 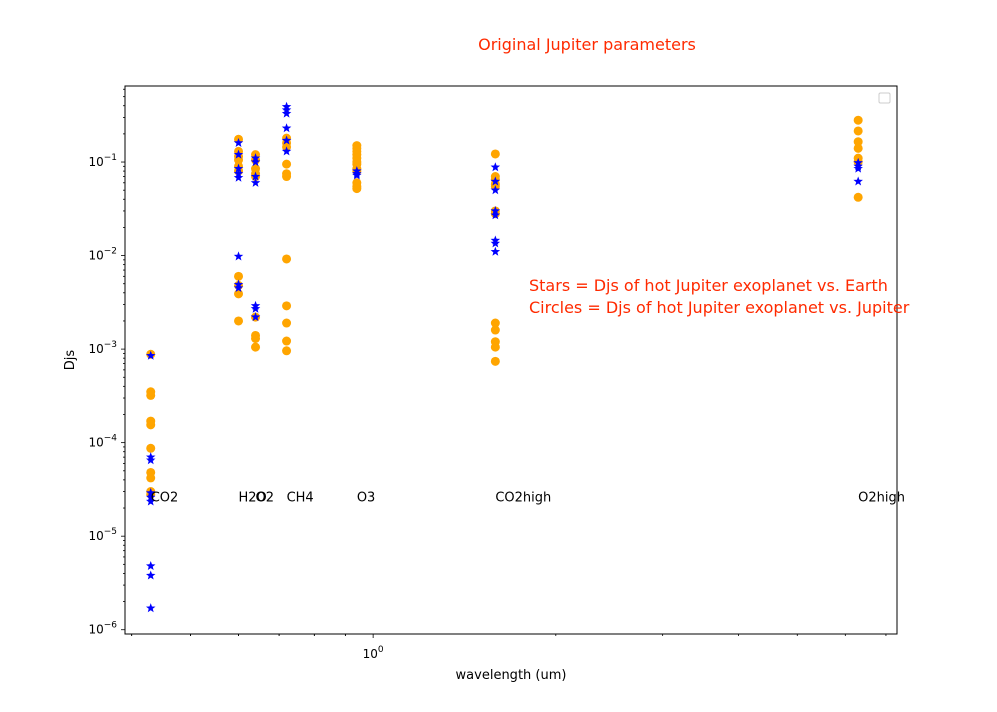 I want to click on molecule-label: H2O, so click(x=253, y=497).